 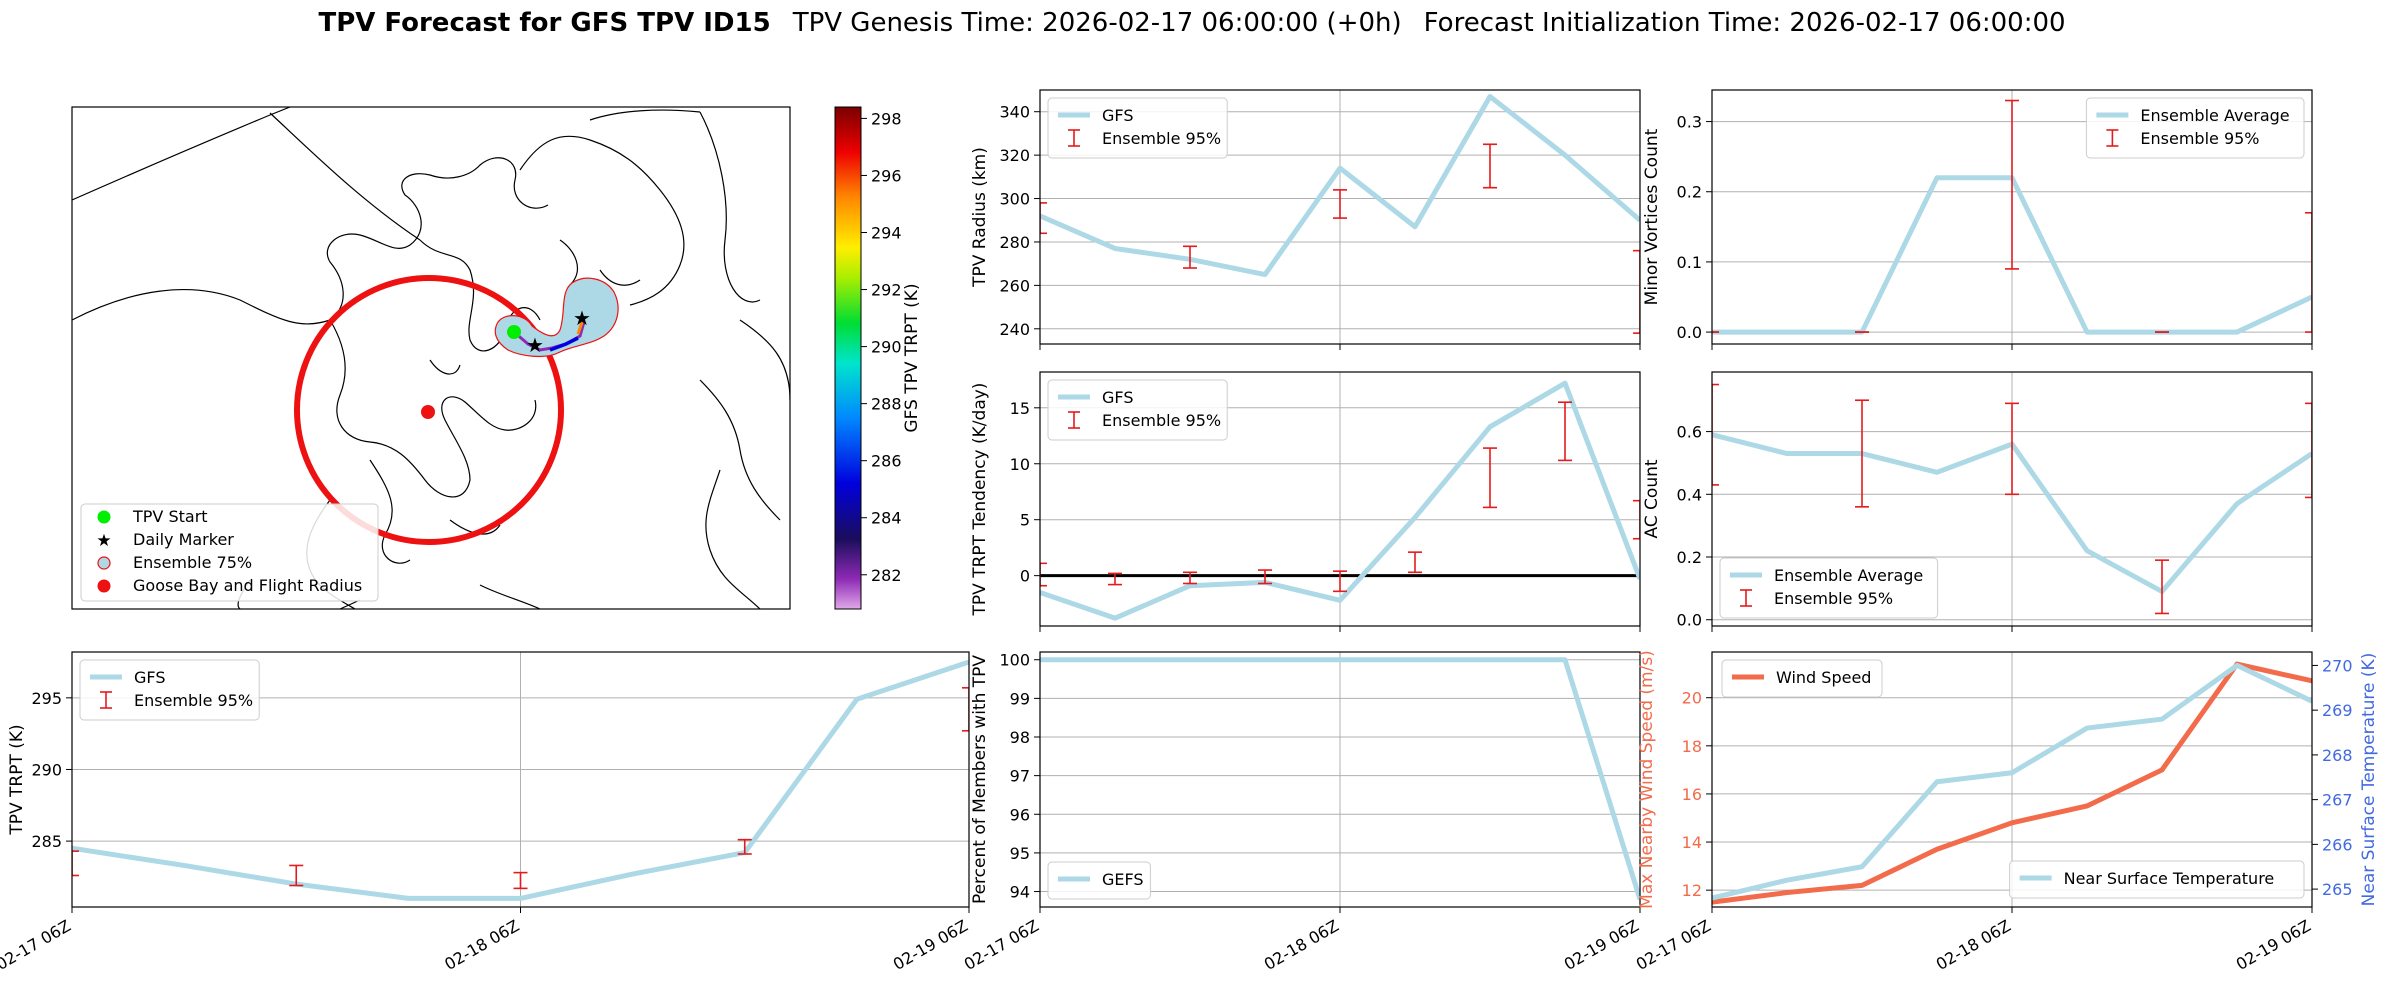 I want to click on tpv-start-marker, so click(x=514, y=332).